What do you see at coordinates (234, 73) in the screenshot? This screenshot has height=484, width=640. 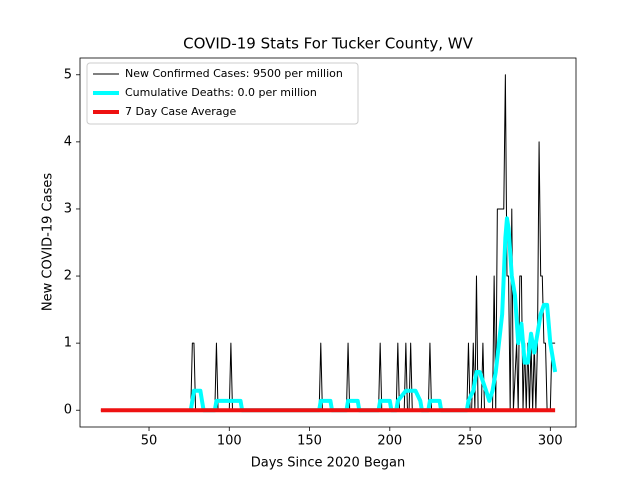 I see `legend-label: New Confirmed Cases: 9500 per million` at bounding box center [234, 73].